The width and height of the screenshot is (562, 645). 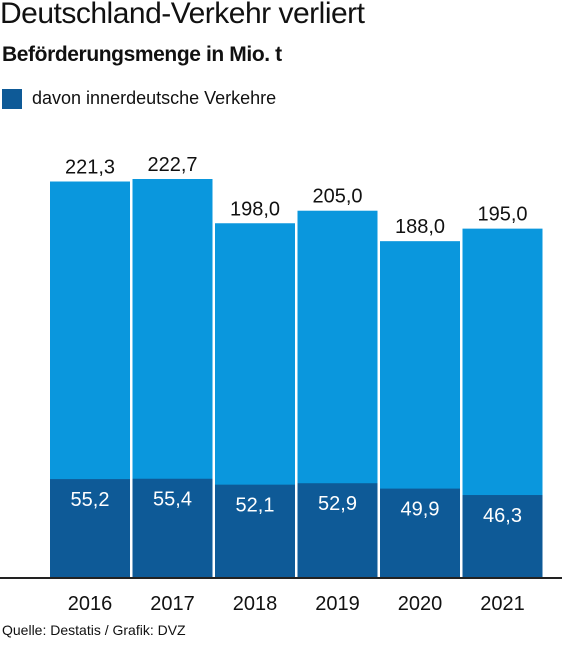 What do you see at coordinates (337, 504) in the screenshot?
I see `domestic-label-2019: 52,9` at bounding box center [337, 504].